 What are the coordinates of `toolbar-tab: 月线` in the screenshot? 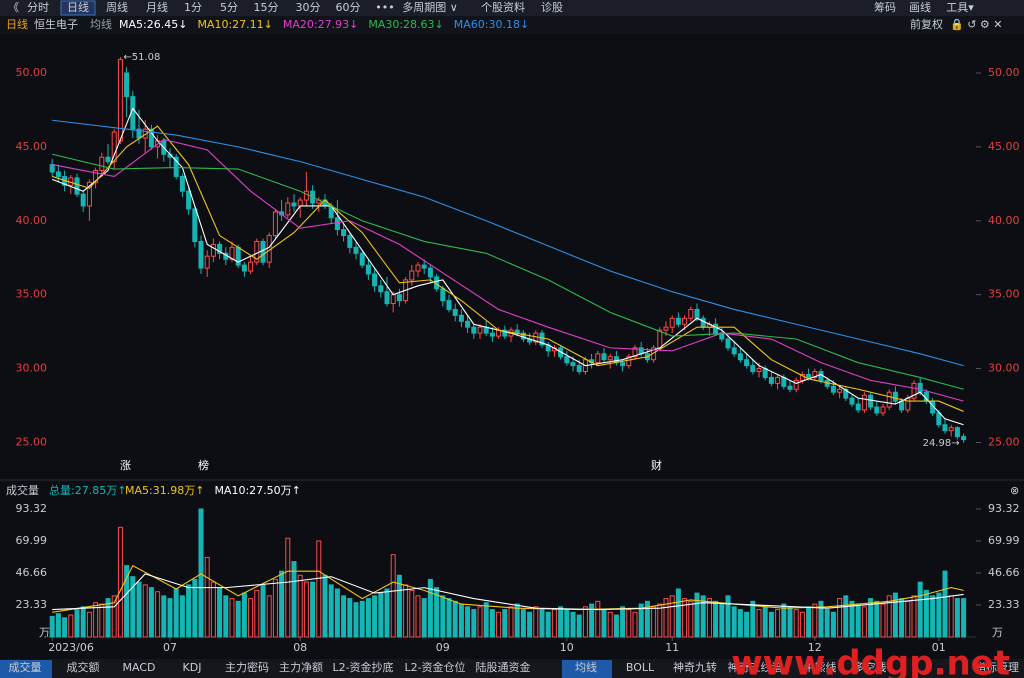 It's located at (157, 7).